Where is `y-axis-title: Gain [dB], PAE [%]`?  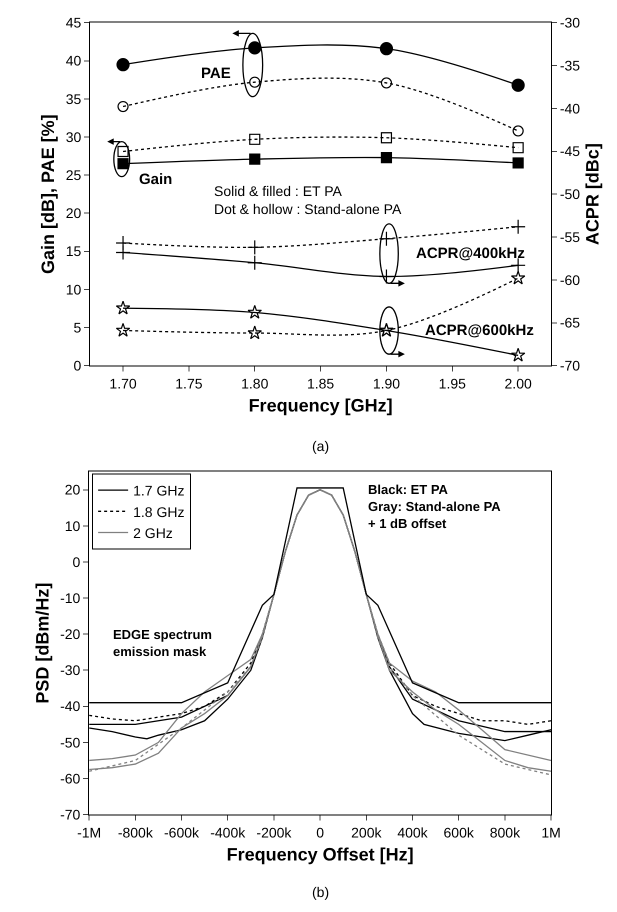
y-axis-title: Gain [dB], PAE [%] is located at coordinates (48, 194).